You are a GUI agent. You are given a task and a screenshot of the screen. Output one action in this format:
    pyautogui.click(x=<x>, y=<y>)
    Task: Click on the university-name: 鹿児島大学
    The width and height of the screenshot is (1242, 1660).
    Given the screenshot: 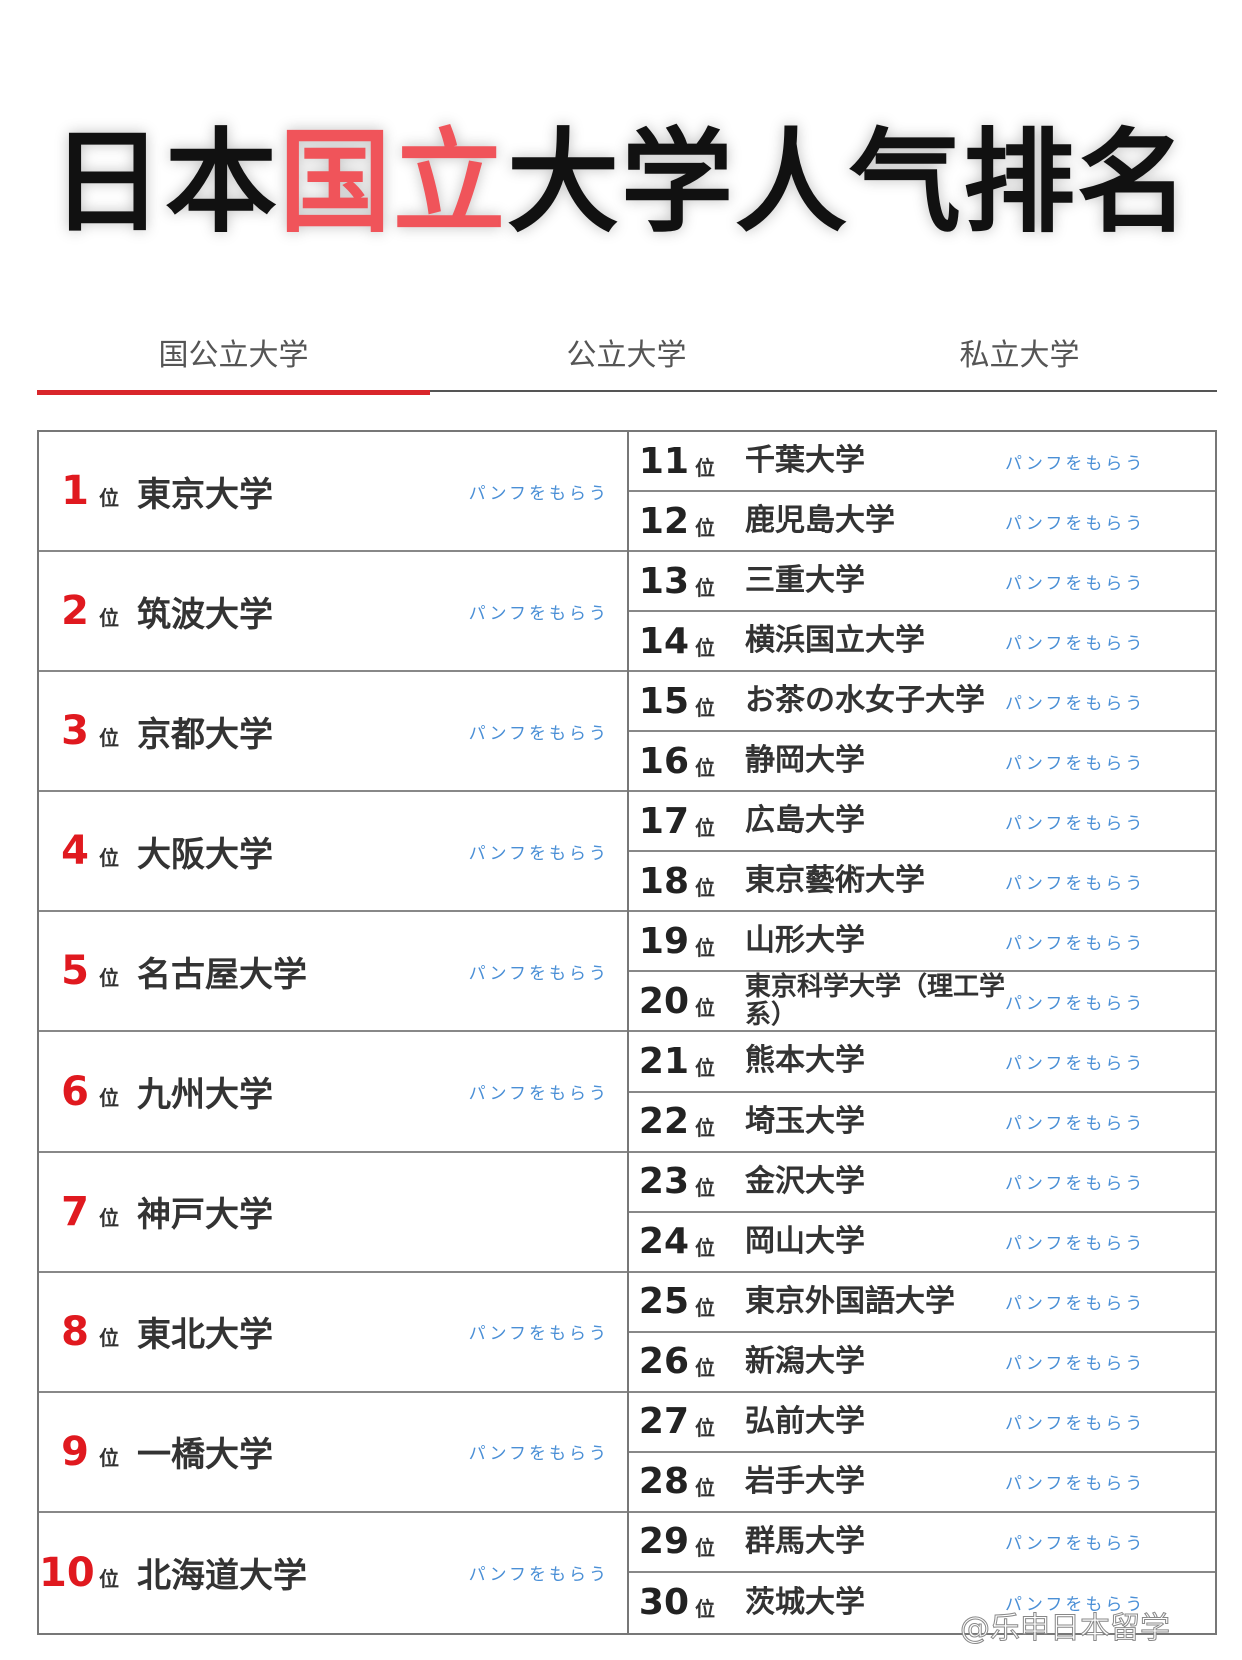 What is the action you would take?
    pyautogui.click(x=820, y=521)
    